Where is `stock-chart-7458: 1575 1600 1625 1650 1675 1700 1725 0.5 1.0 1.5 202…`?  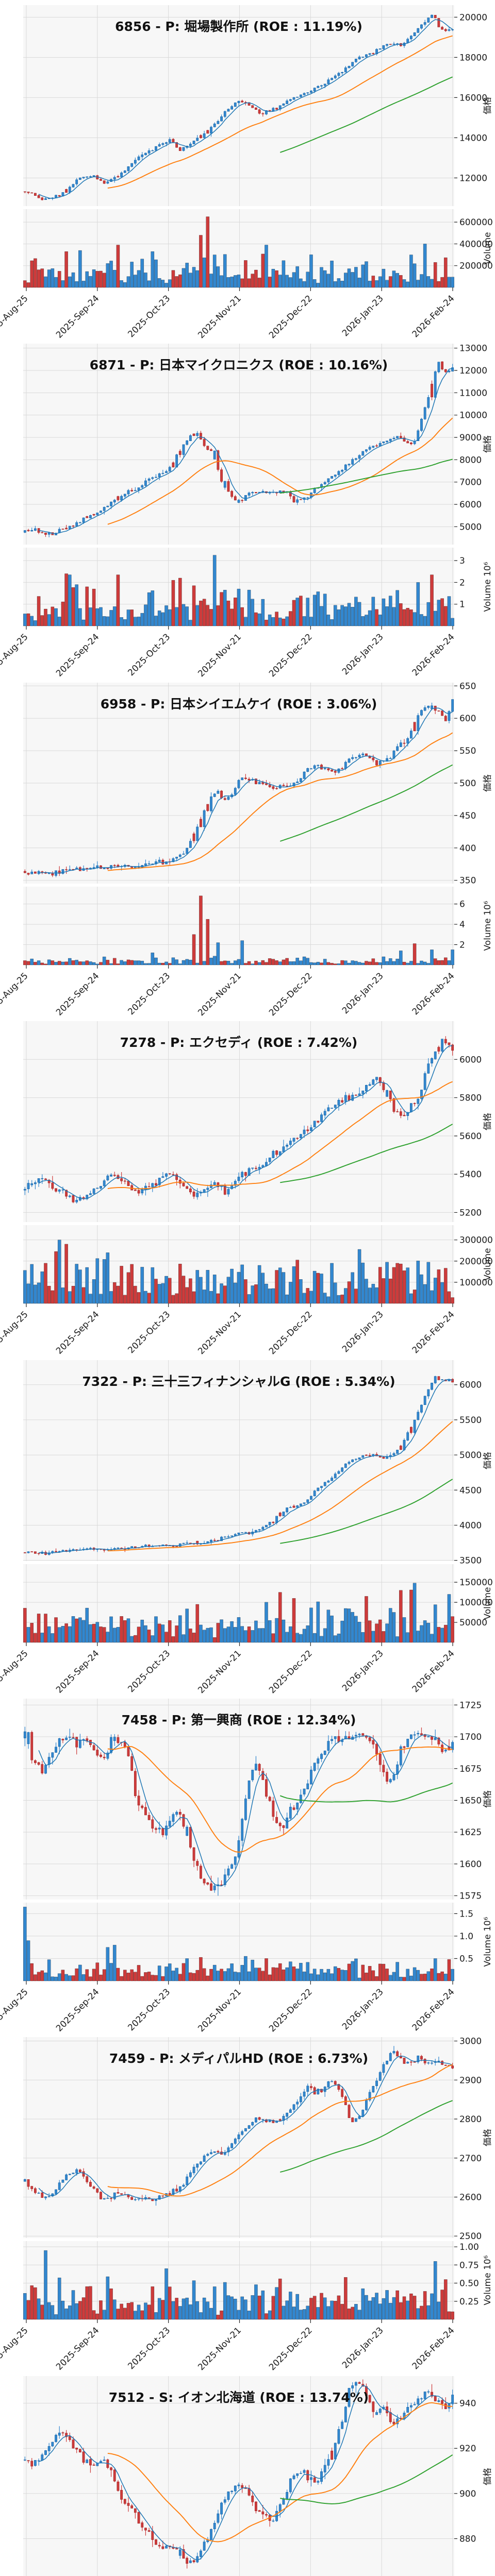 stock-chart-7458: 1575 1600 1625 1650 1675 1700 1725 0.5 1.0 1.5 202… is located at coordinates (247, 1862).